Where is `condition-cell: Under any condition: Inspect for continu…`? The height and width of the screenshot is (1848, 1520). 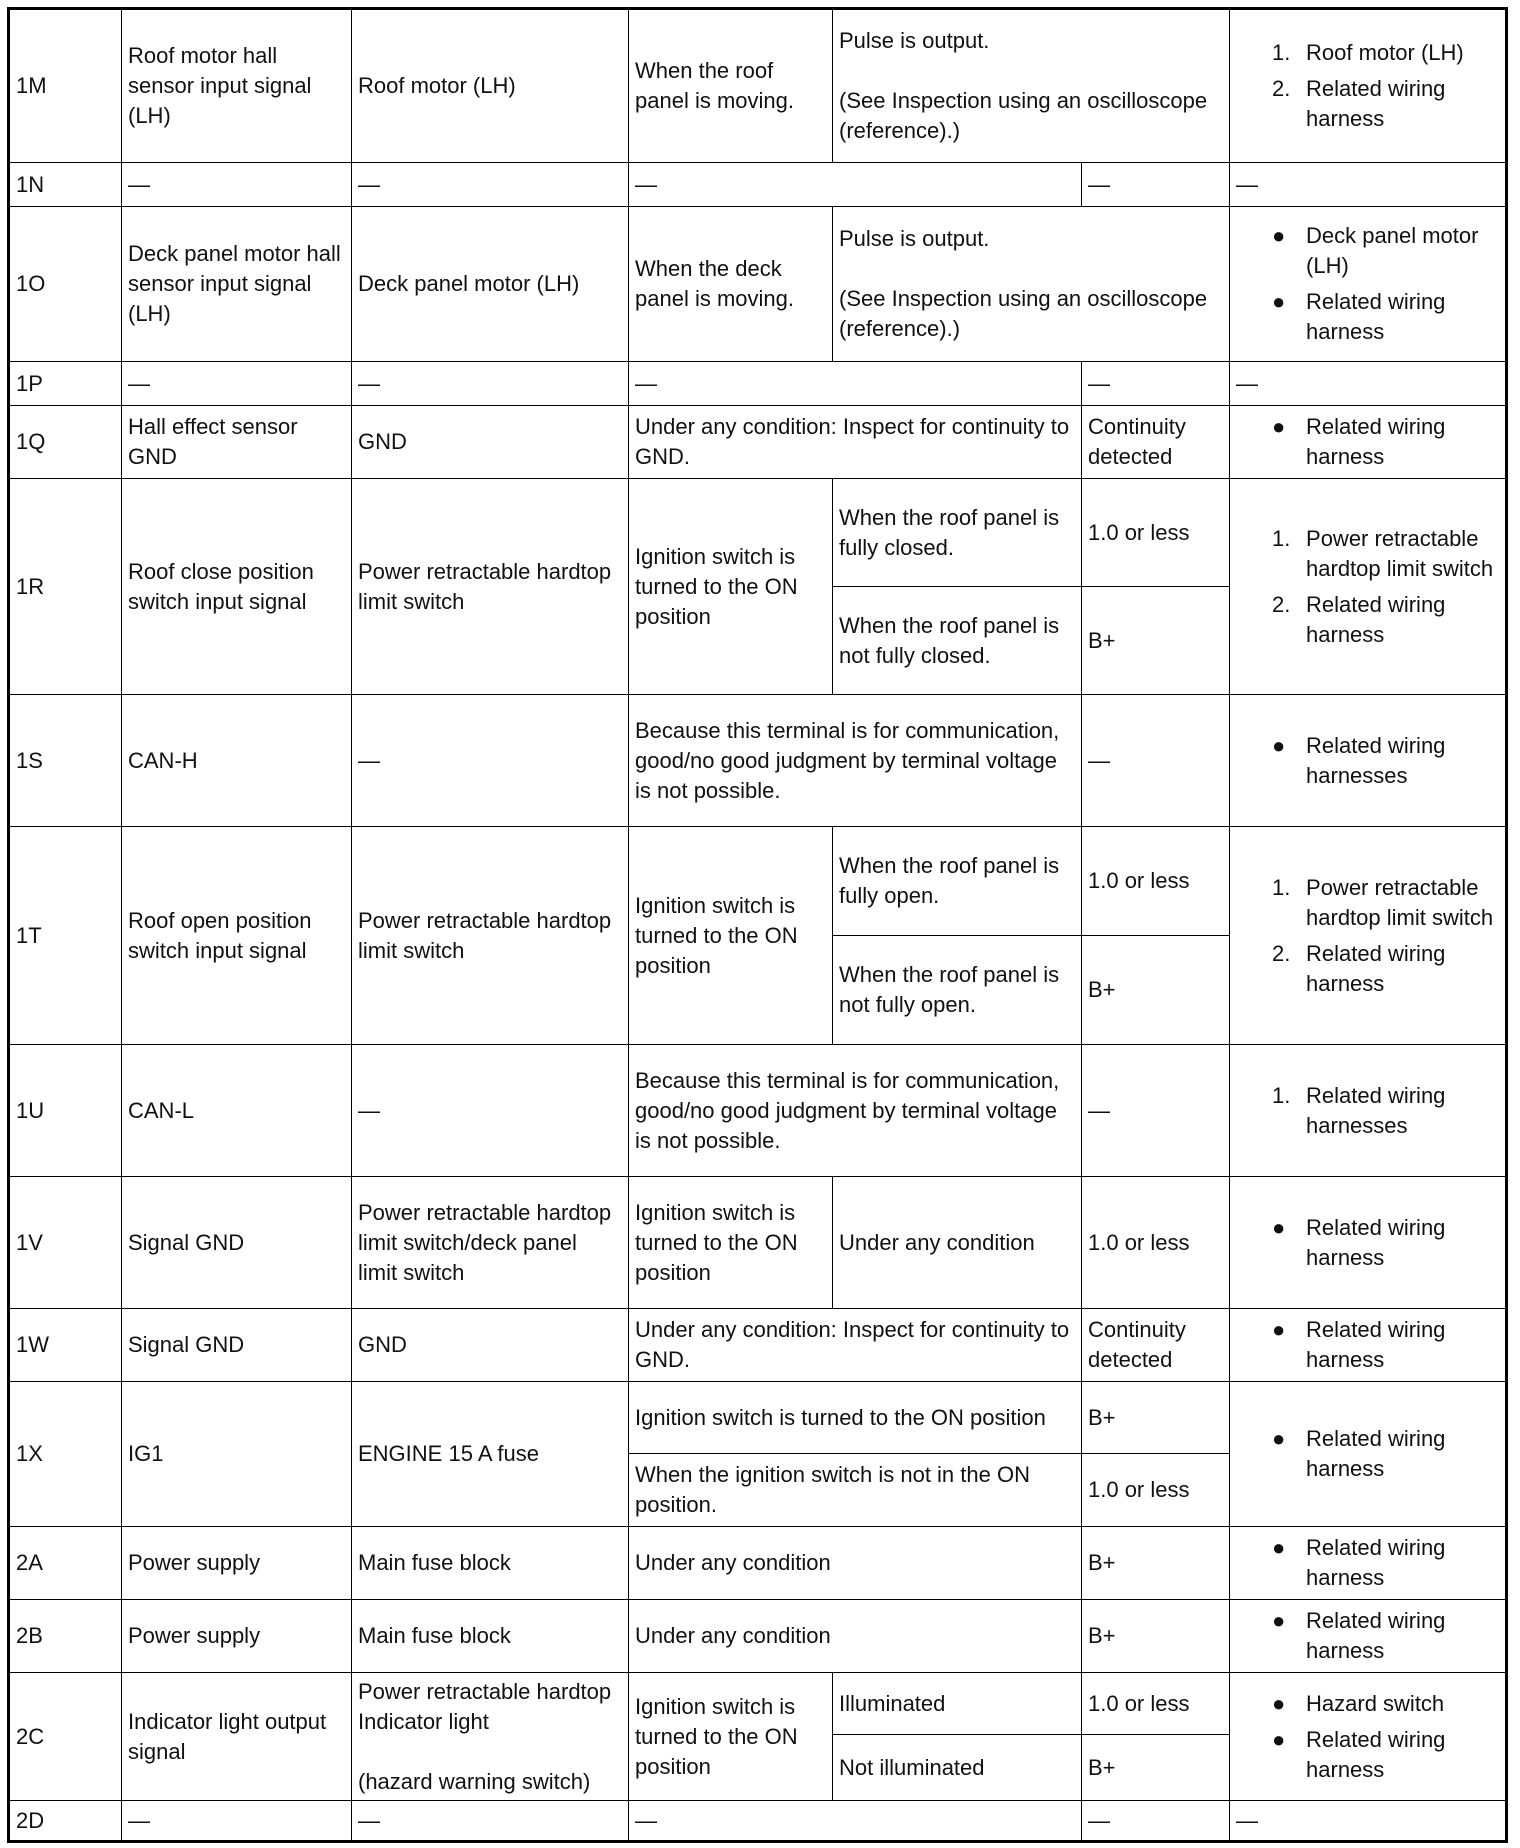 condition-cell: Under any condition: Inspect for continu… is located at coordinates (855, 442).